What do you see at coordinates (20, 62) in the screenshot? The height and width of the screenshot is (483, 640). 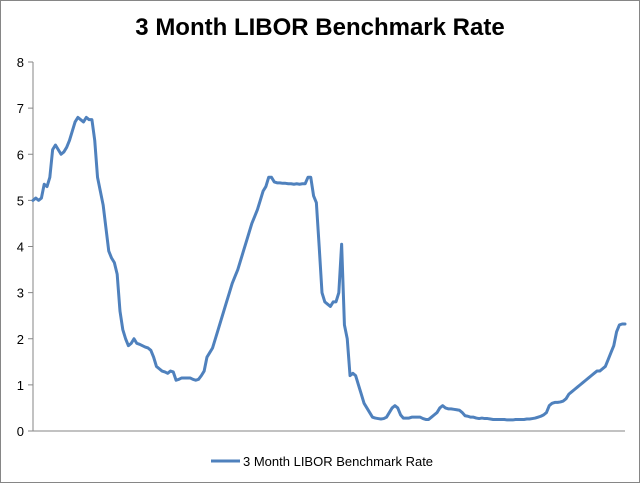 I see `y-tick-label: 8` at bounding box center [20, 62].